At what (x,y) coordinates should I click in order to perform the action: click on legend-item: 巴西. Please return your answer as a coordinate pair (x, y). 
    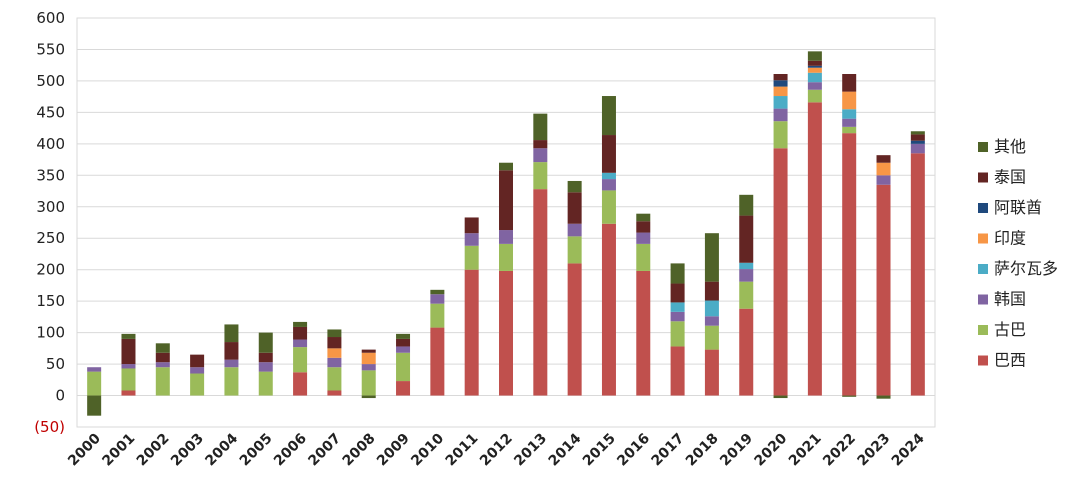
    Looking at the image, I should click on (1002, 360).